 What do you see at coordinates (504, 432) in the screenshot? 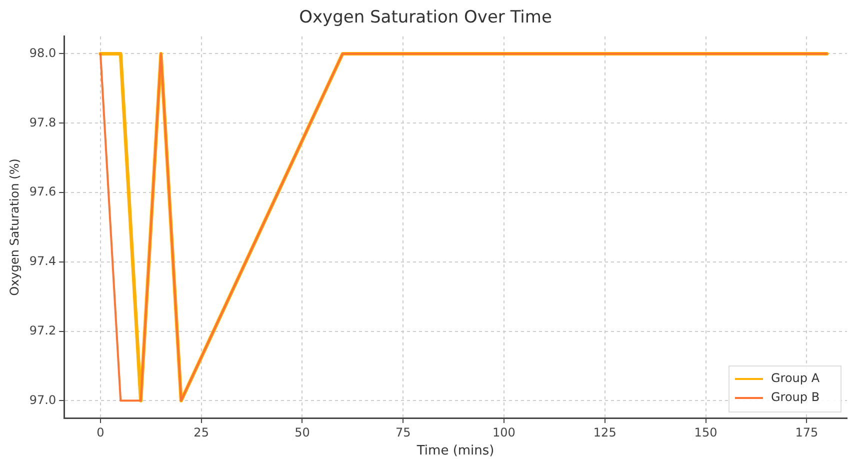
I see `x-tick-label: 100` at bounding box center [504, 432].